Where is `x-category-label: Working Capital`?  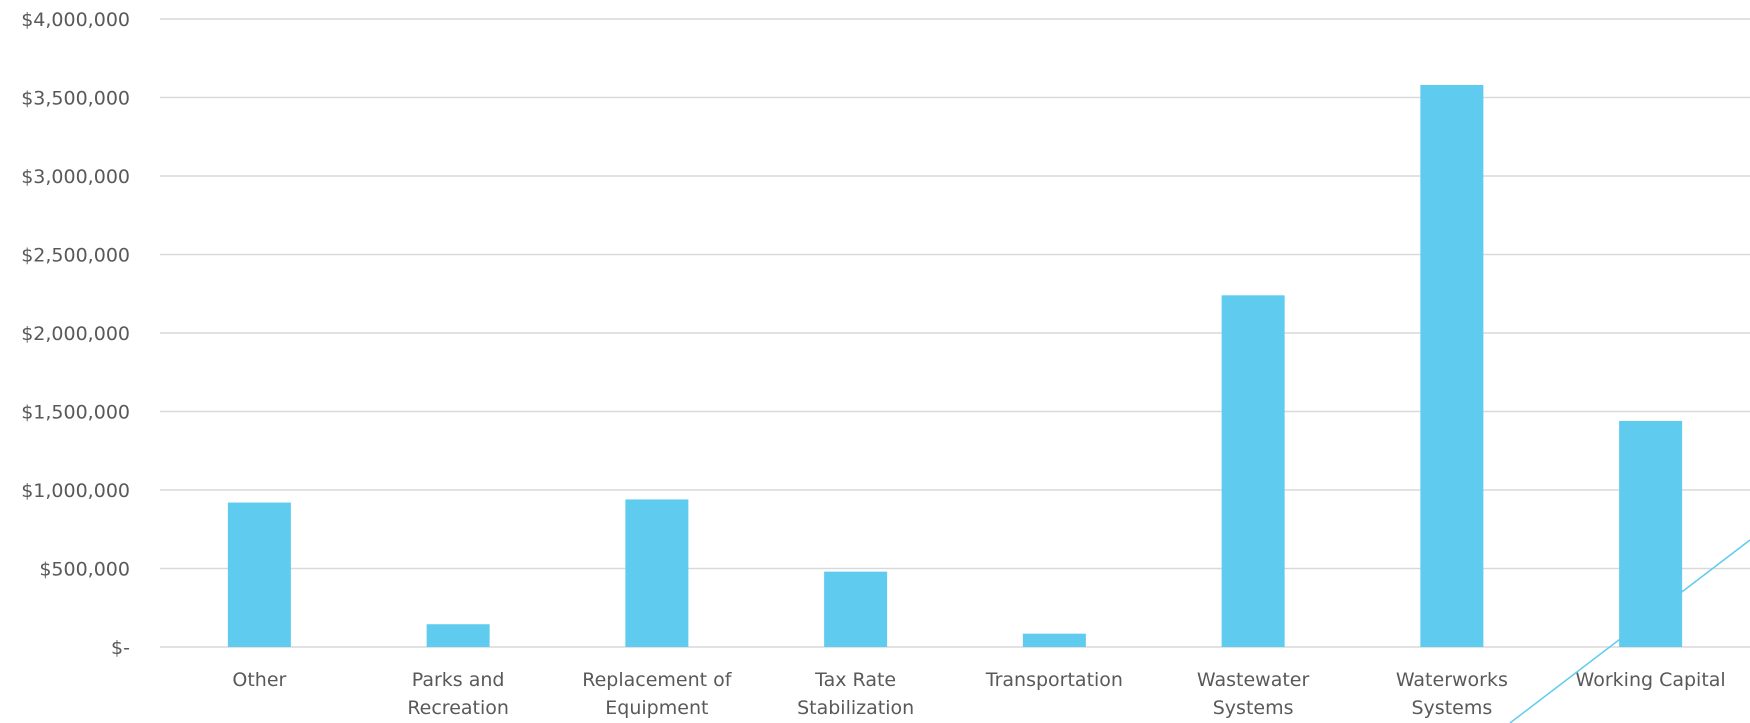
x-category-label: Working Capital is located at coordinates (1651, 680).